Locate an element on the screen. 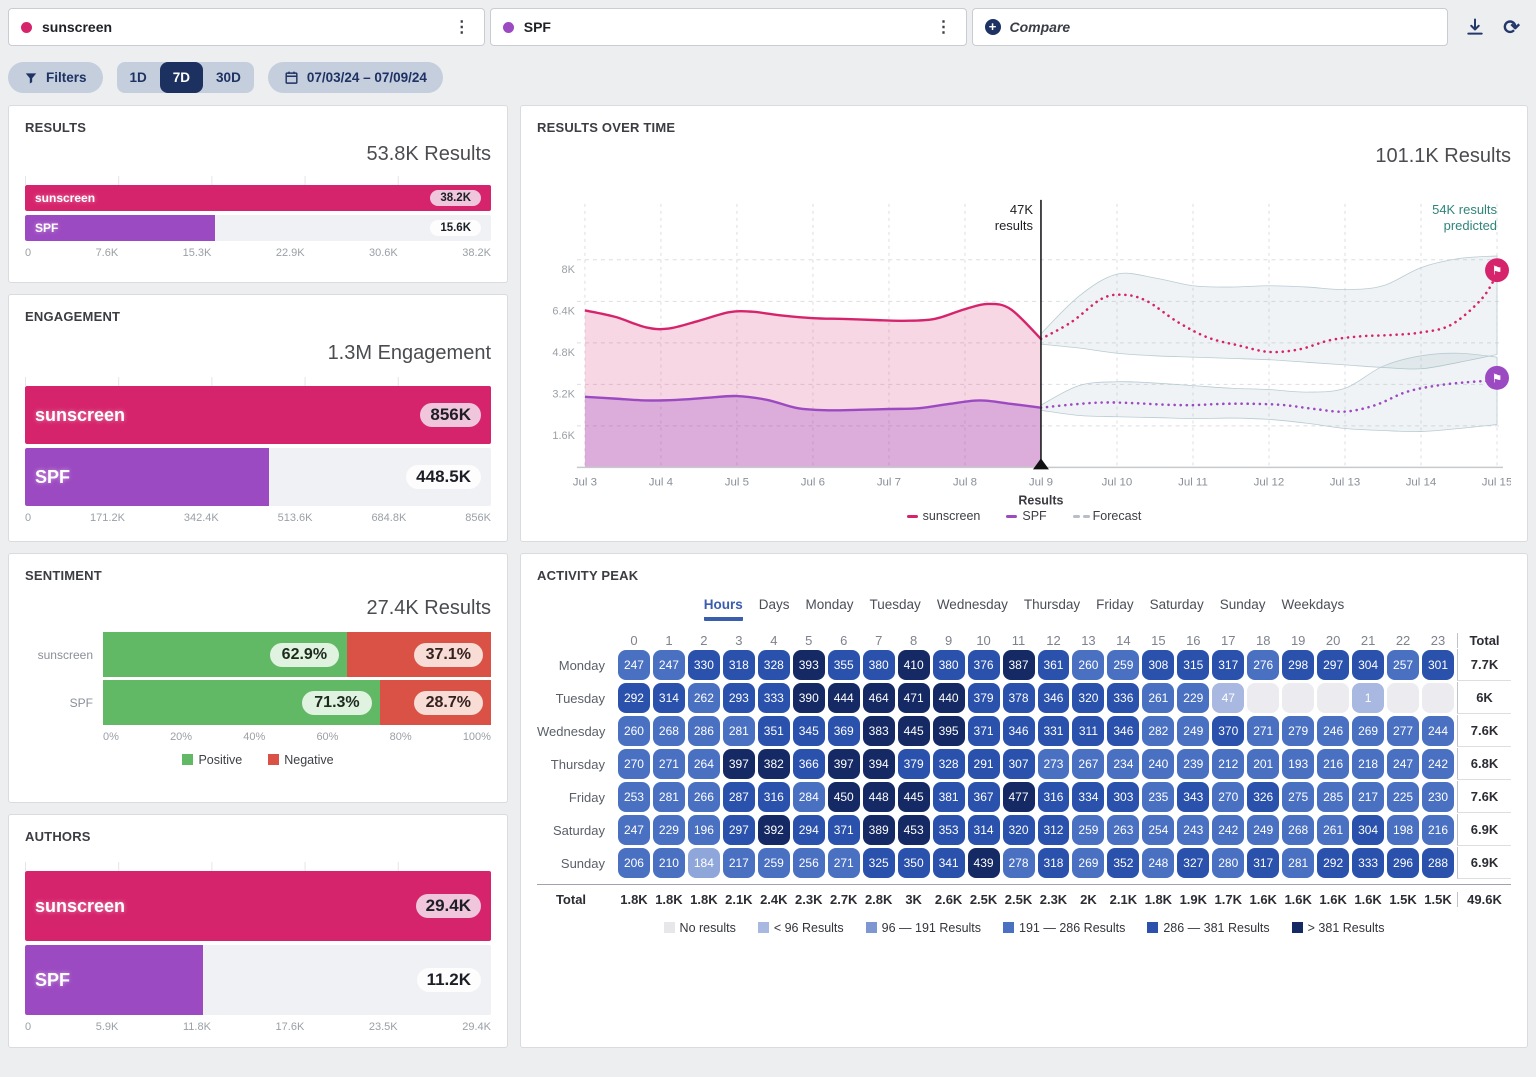  heatmap-cell: 393 is located at coordinates (808, 665).